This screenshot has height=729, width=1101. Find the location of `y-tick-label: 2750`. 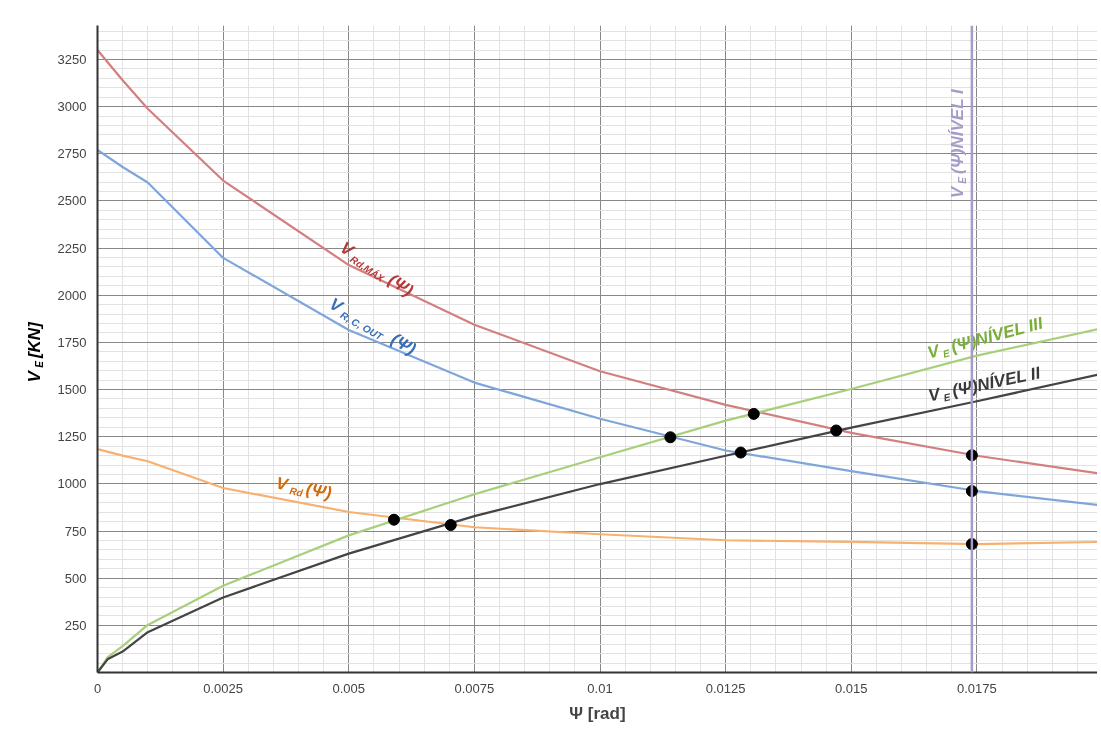

y-tick-label: 2750 is located at coordinates (72, 154).